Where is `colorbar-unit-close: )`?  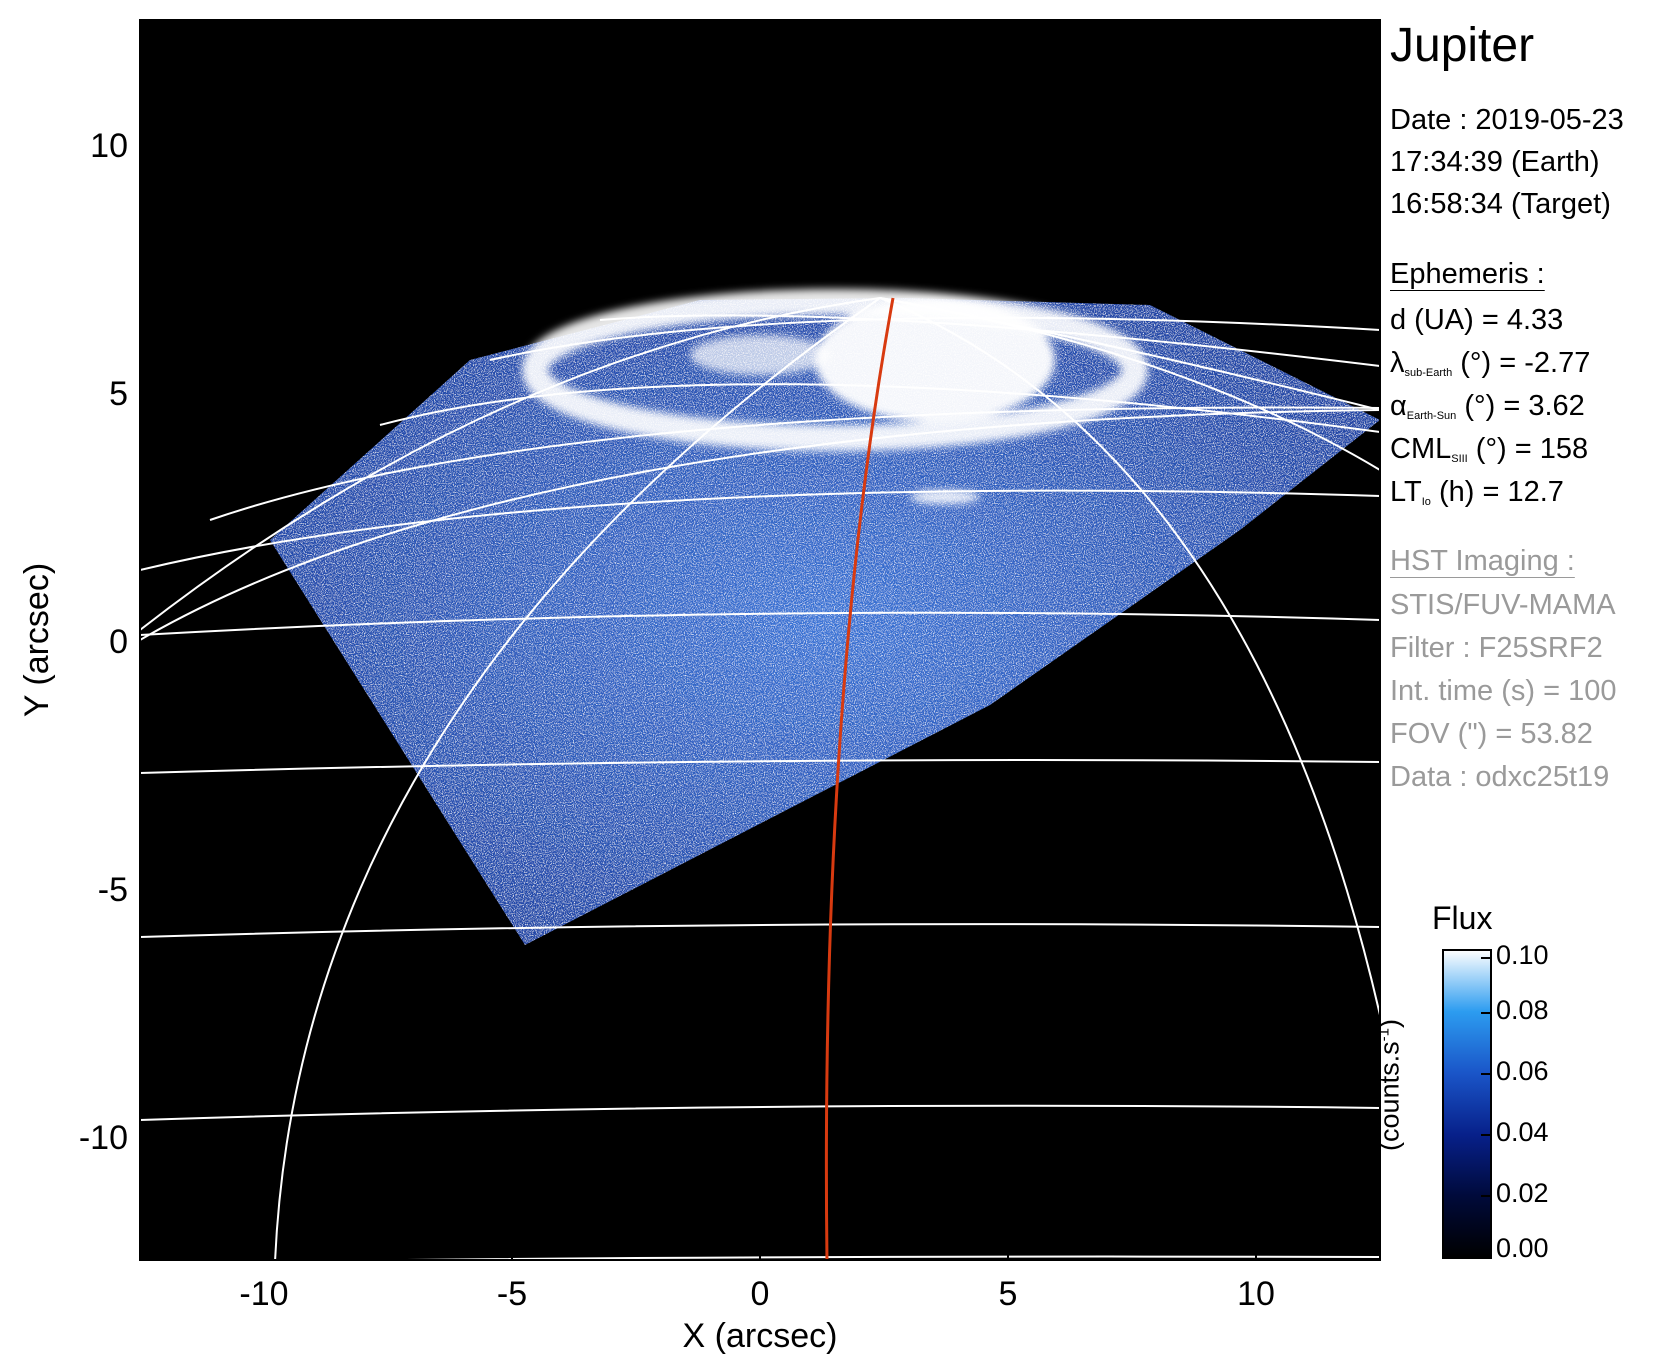
colorbar-unit-close: ) is located at coordinates (1389, 1024).